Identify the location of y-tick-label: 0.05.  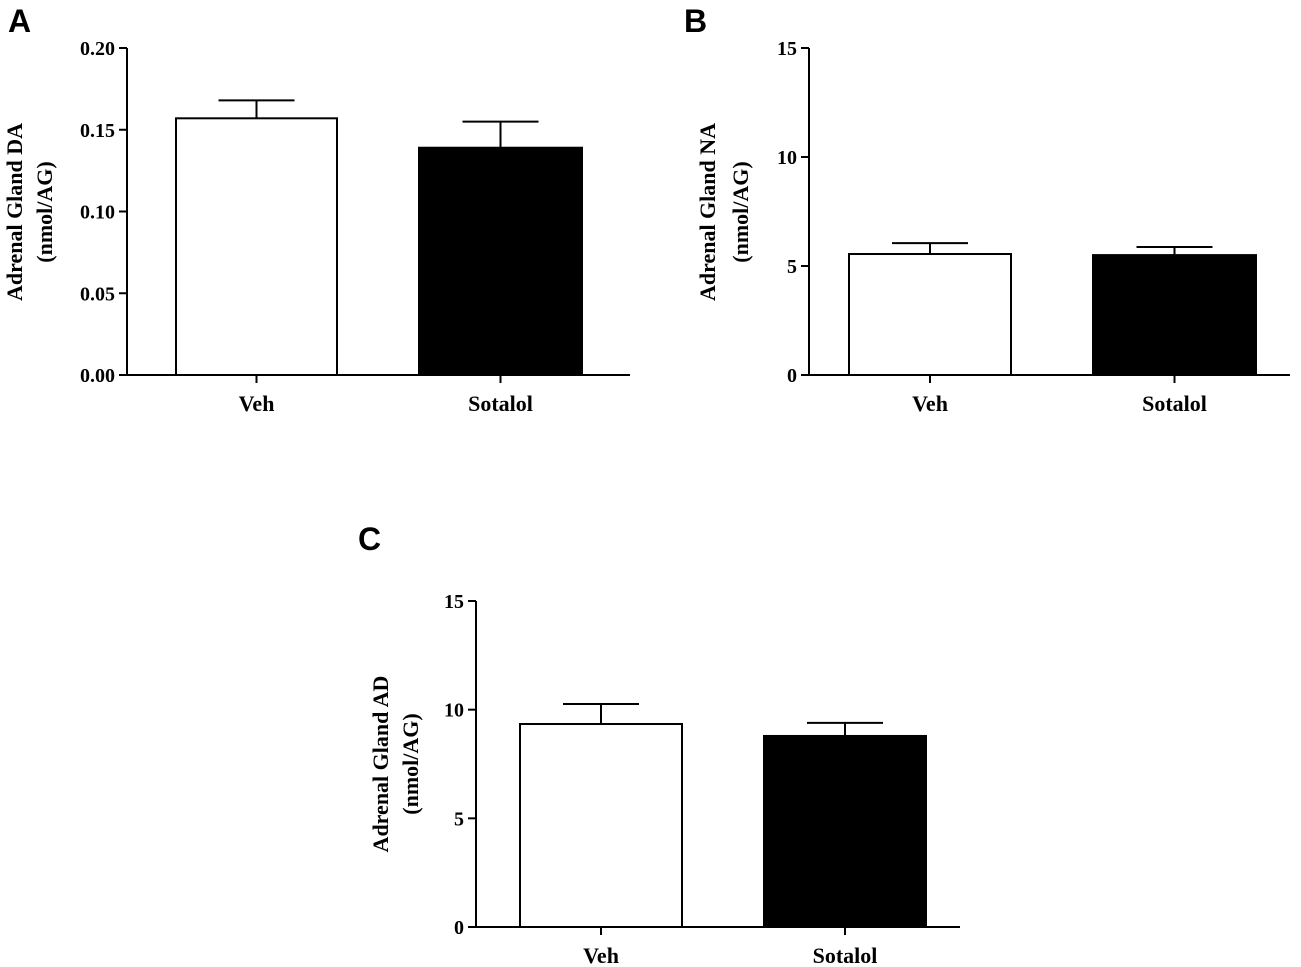
(97, 294).